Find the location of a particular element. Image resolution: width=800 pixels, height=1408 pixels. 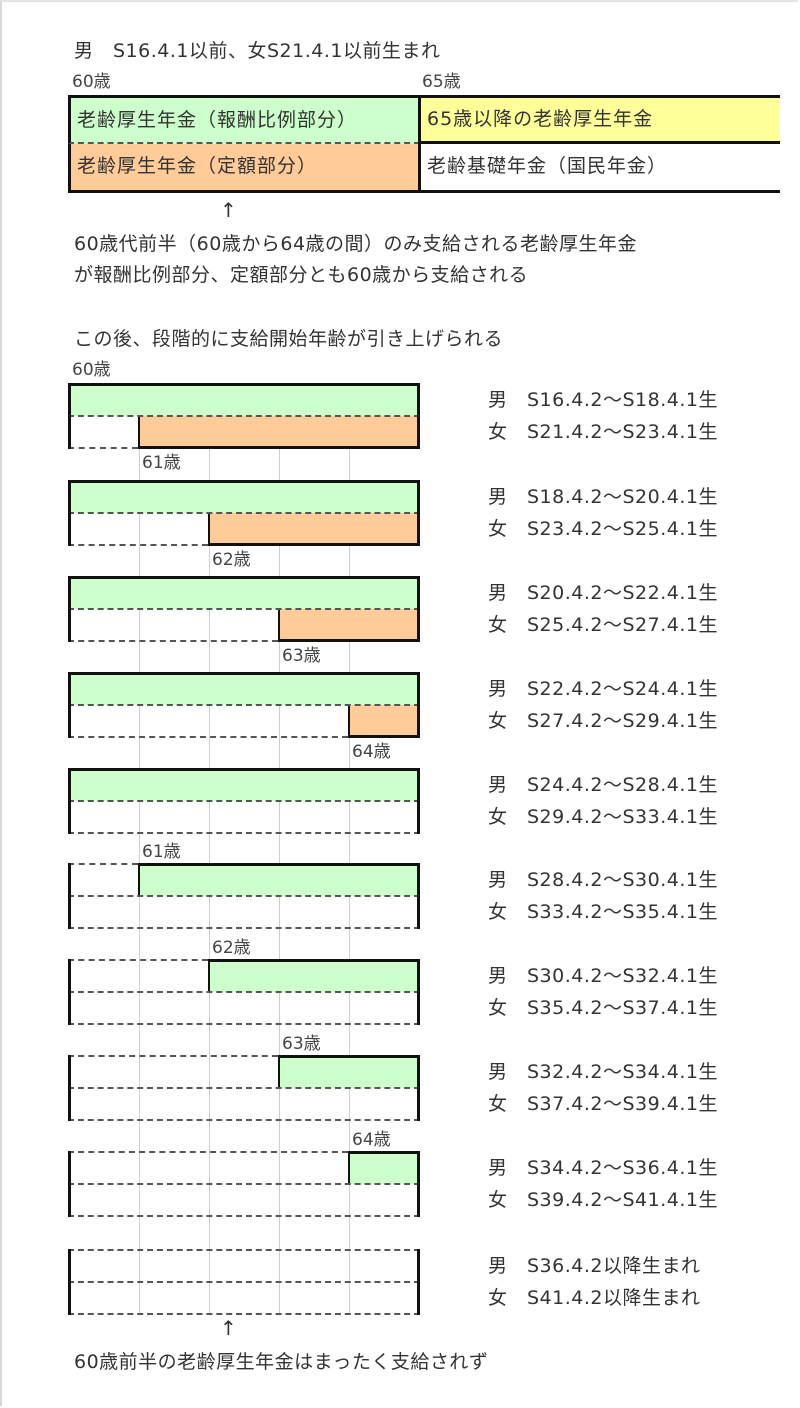

top-note-line2: が報酬比例部分、定額部分とも60歳から支給される is located at coordinates (301, 275).